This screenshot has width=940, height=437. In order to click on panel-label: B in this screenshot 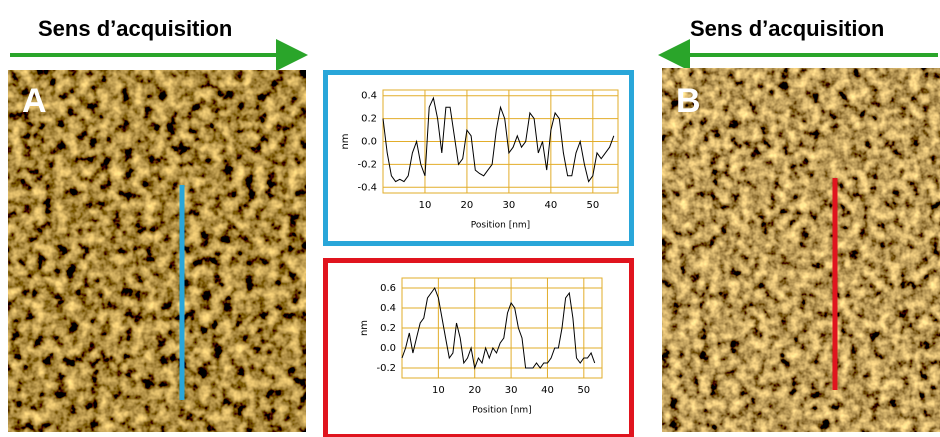, I will do `click(688, 101)`.